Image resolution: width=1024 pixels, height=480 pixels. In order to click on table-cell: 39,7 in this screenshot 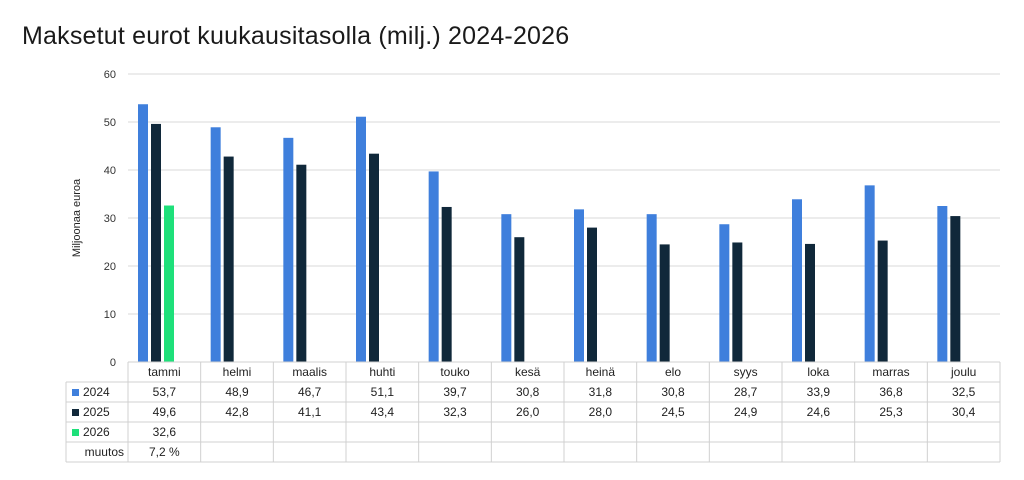, I will do `click(455, 392)`.